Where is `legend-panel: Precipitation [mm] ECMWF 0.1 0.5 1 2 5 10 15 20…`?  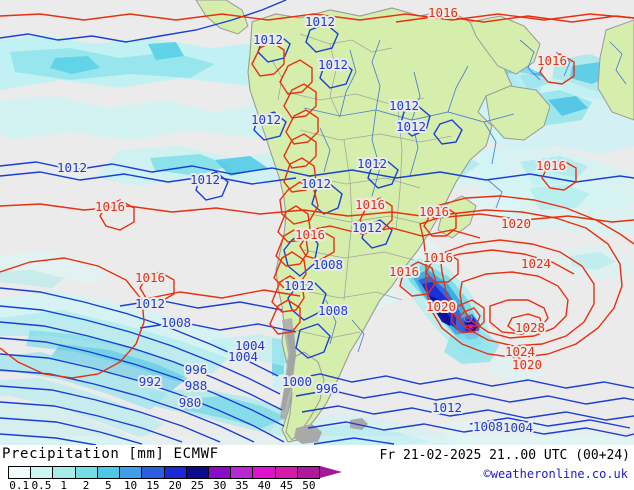
legend-panel: Precipitation [mm] ECMWF 0.1 0.5 1 2 5 10 15 20… is located at coordinates (317, 467).